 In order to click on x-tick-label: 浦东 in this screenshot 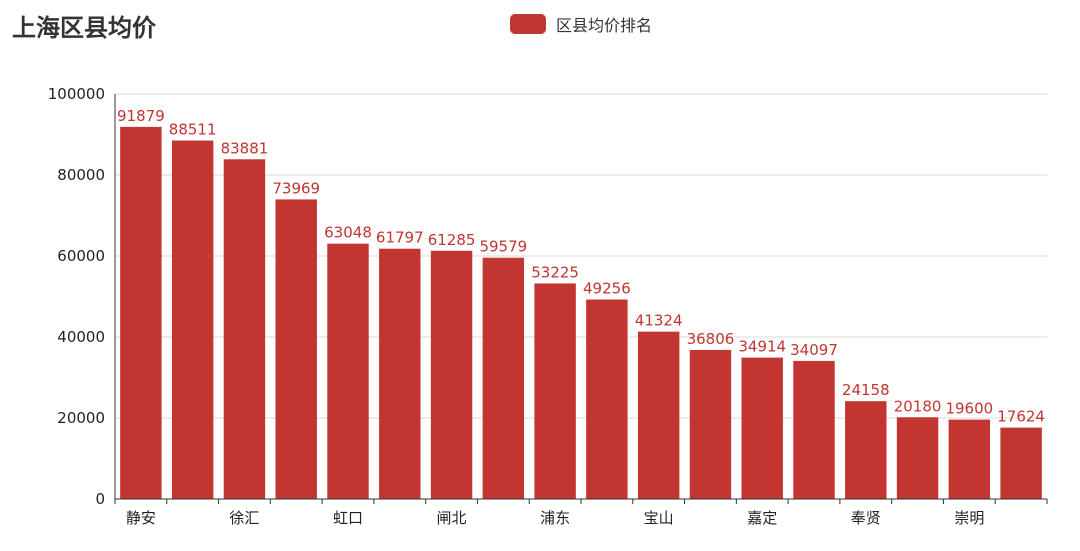, I will do `click(555, 518)`.